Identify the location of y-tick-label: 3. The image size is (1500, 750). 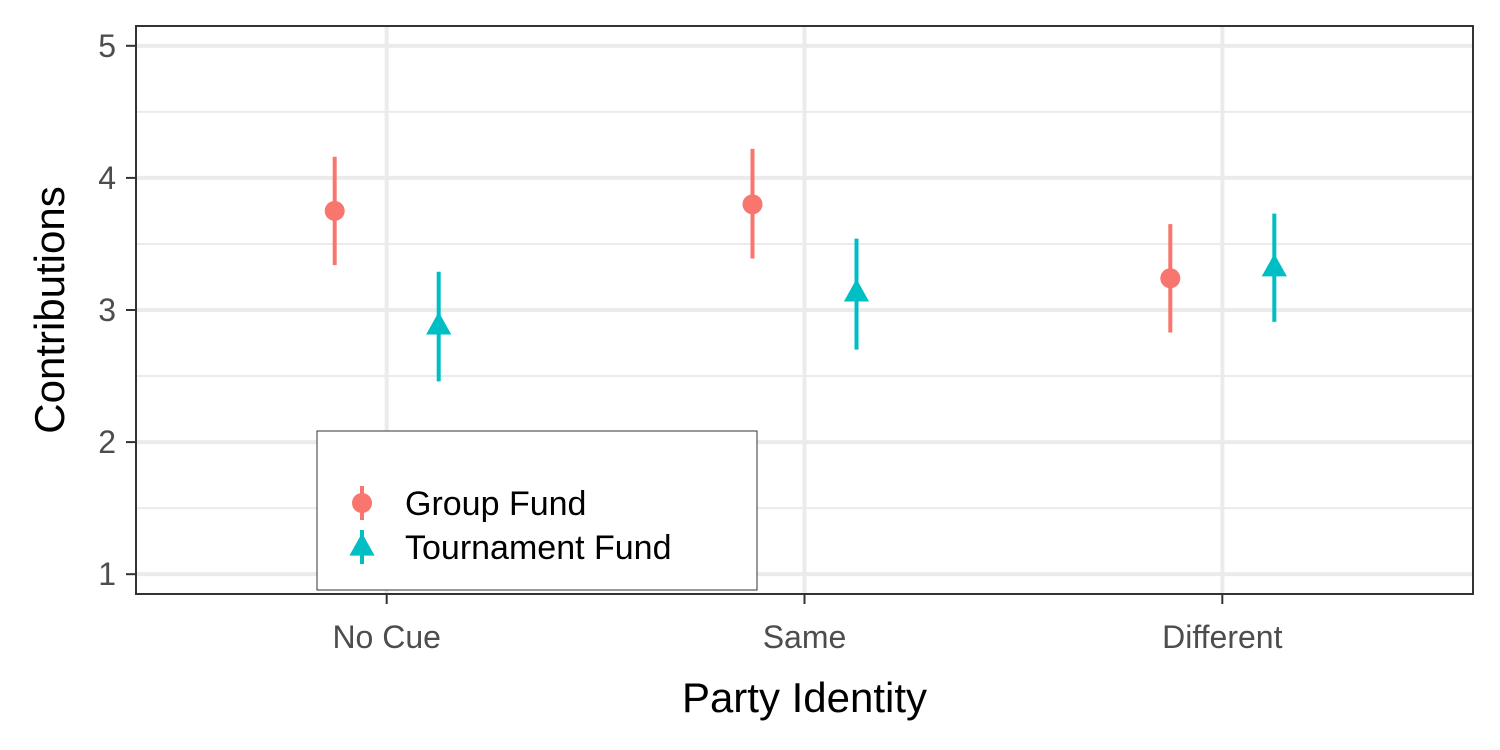
(107, 310).